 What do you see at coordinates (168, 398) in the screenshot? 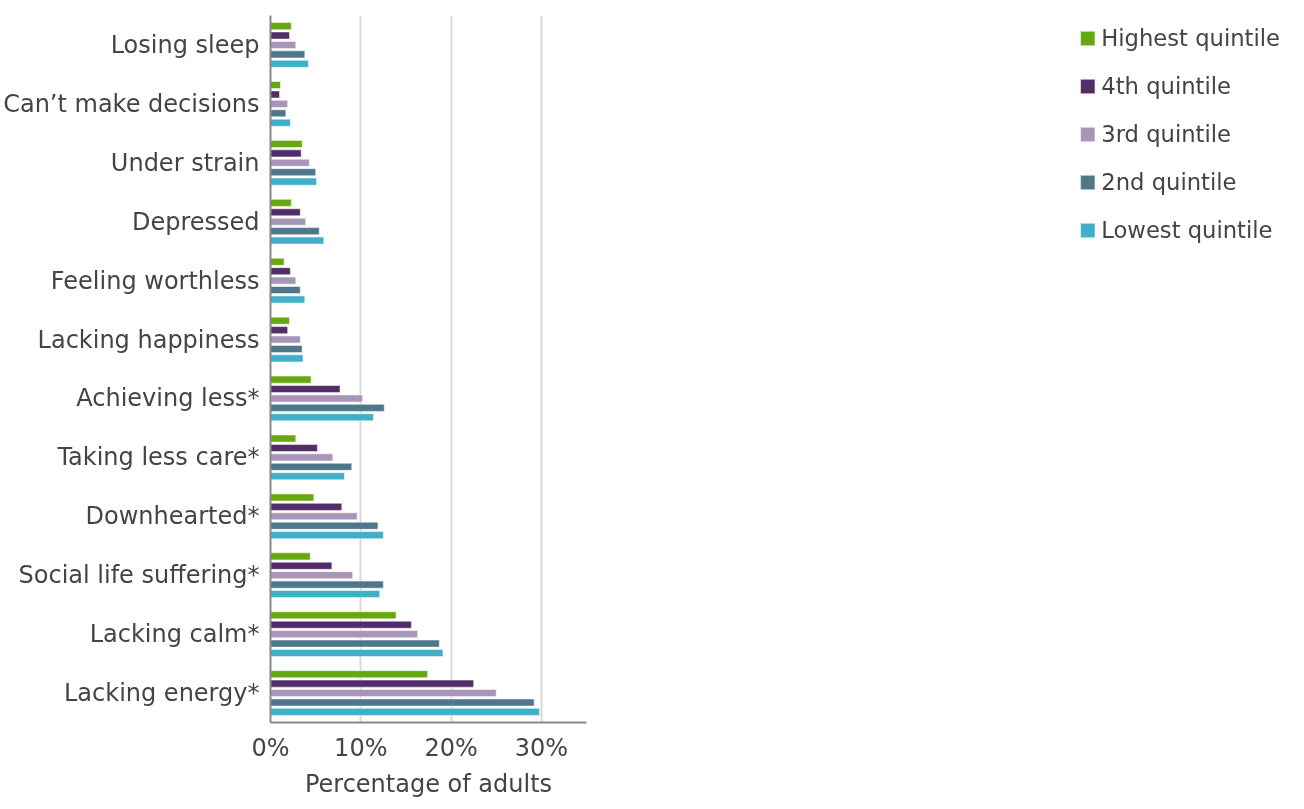
I see `y-tick-label: Achieving less*` at bounding box center [168, 398].